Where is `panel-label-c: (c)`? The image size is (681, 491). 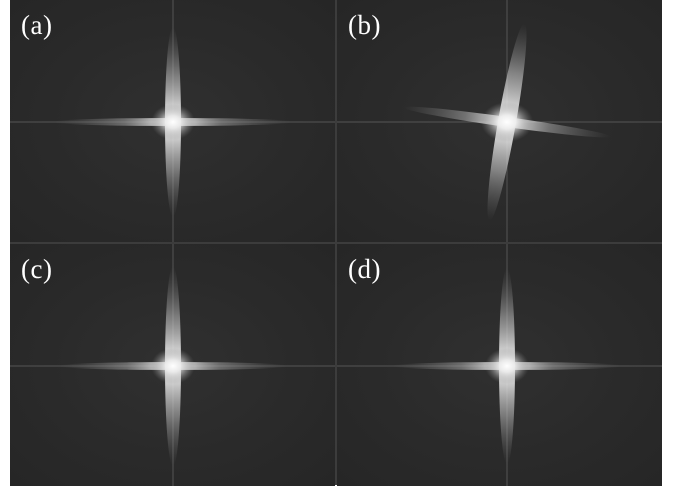
panel-label-c: (c) is located at coordinates (37, 269).